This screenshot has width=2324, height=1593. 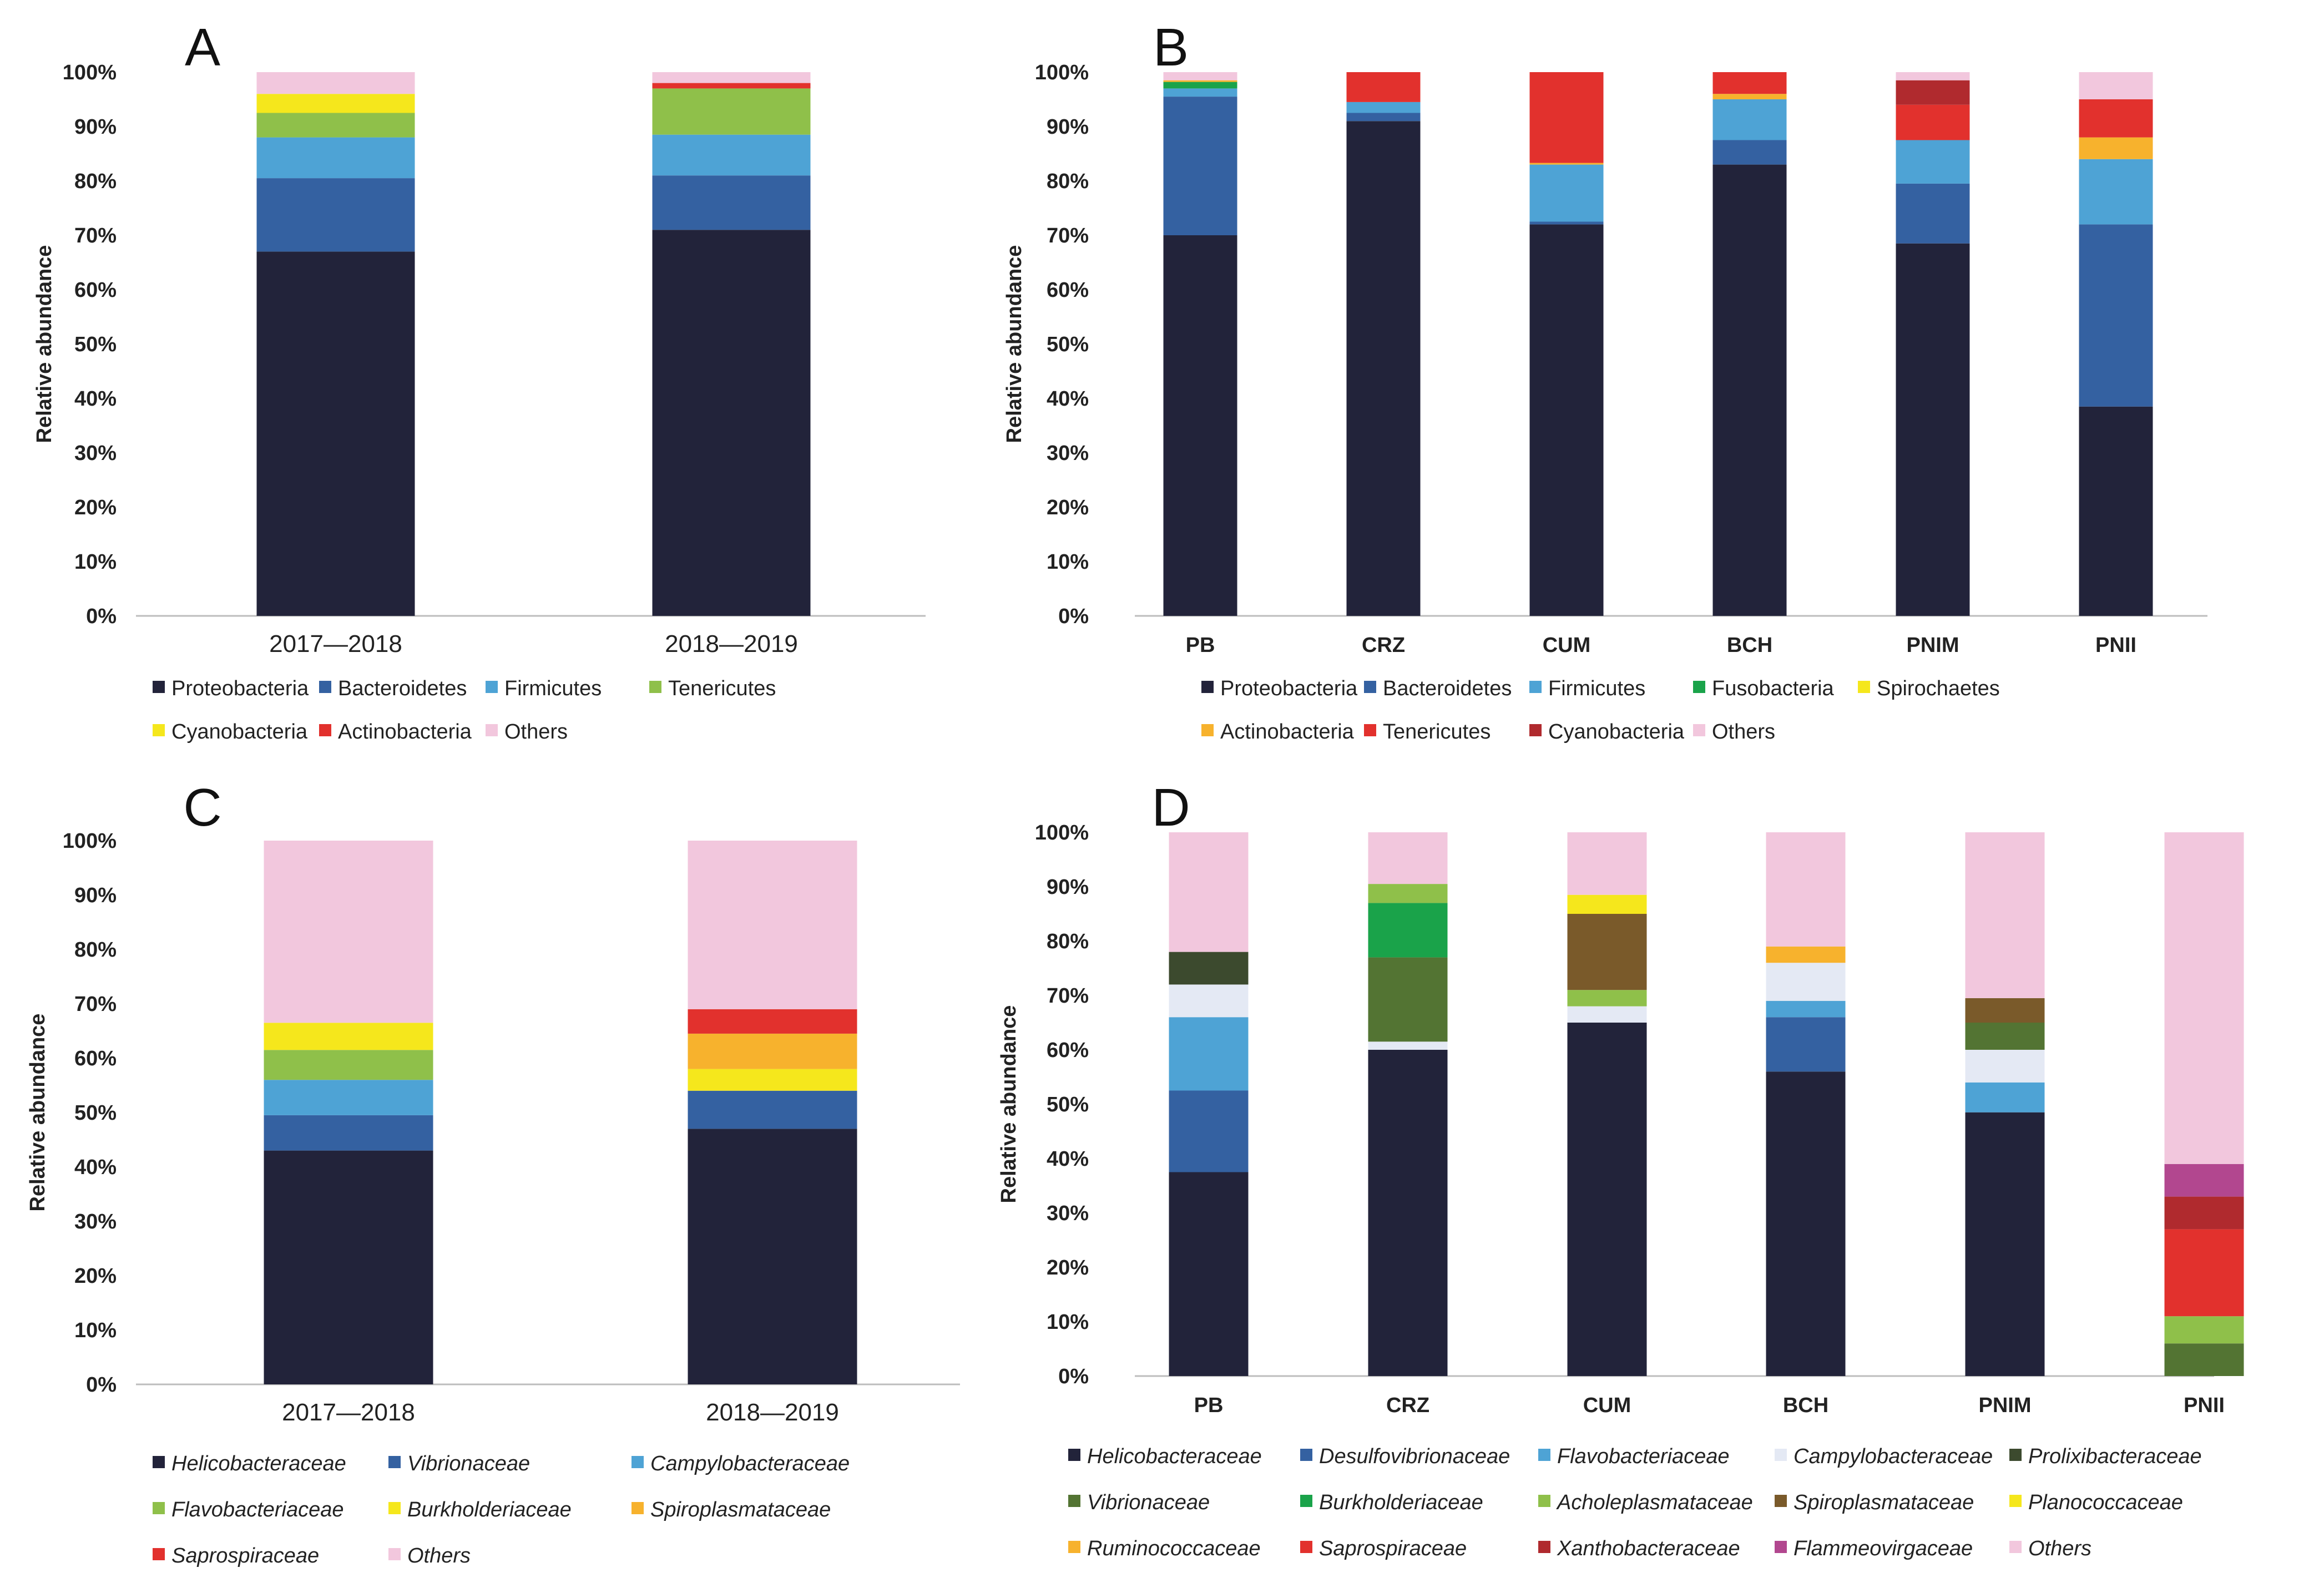 What do you see at coordinates (1407, 1405) in the screenshot?
I see `x-tick-label: CRZ` at bounding box center [1407, 1405].